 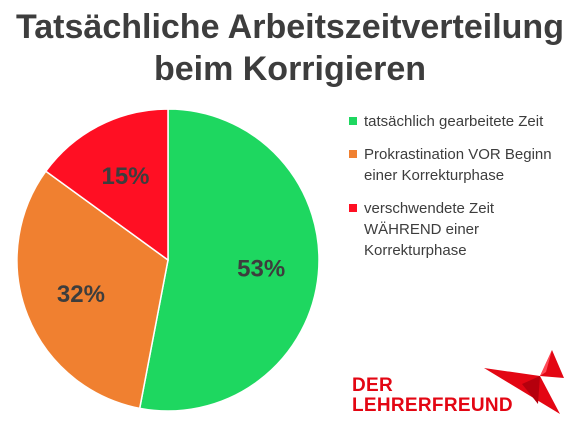 What do you see at coordinates (373, 385) in the screenshot?
I see `logo-line-1: DER` at bounding box center [373, 385].